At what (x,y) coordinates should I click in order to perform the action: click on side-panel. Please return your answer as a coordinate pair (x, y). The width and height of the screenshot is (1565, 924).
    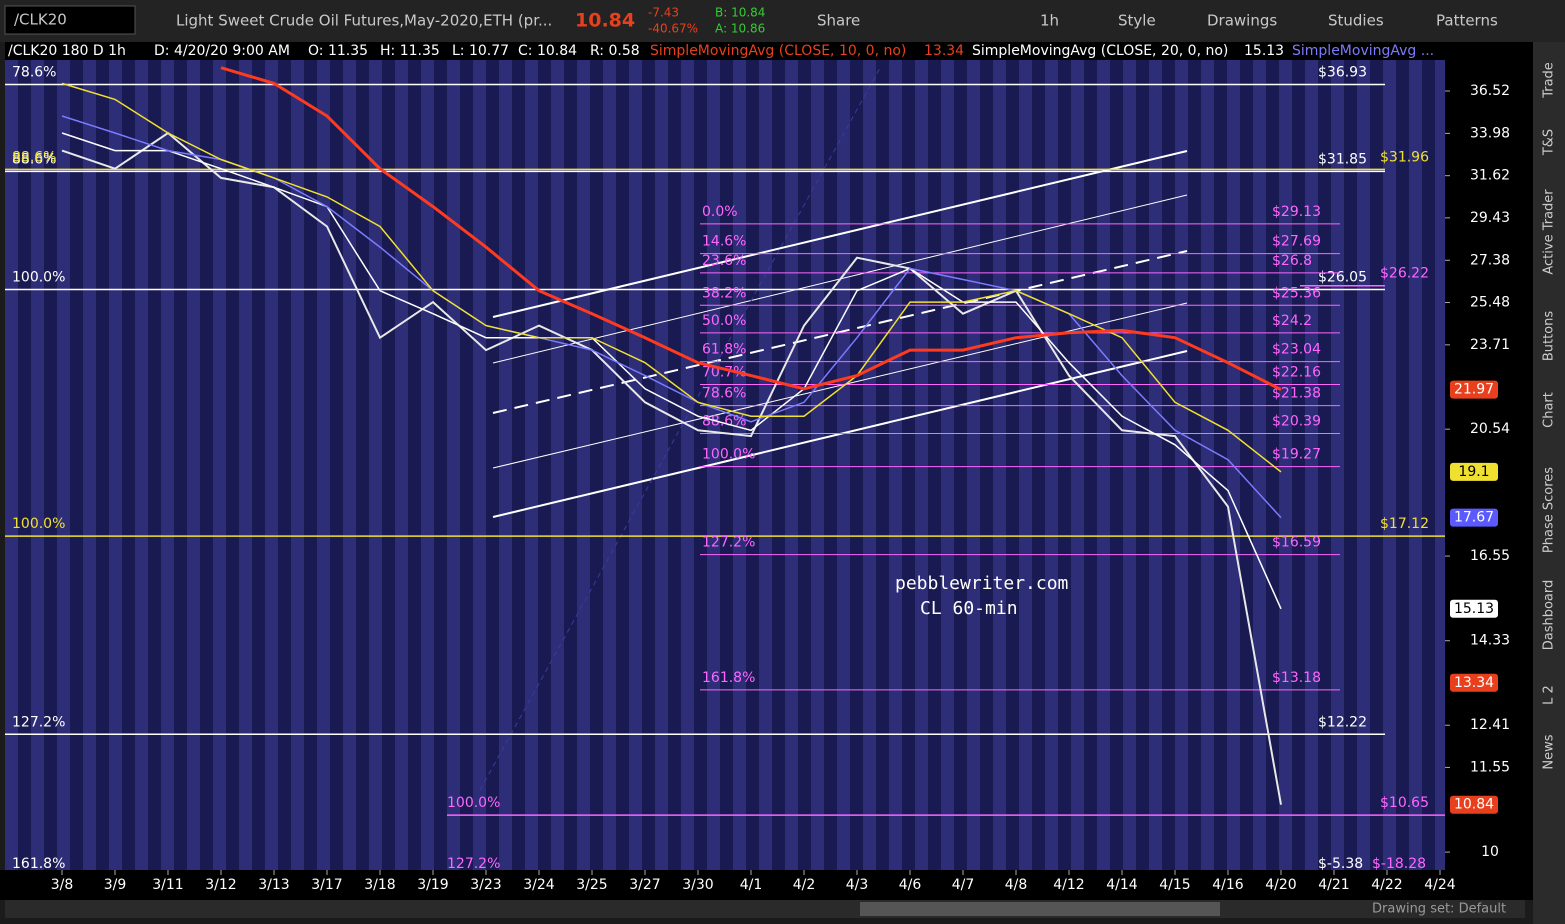
    Looking at the image, I should click on (1549, 483).